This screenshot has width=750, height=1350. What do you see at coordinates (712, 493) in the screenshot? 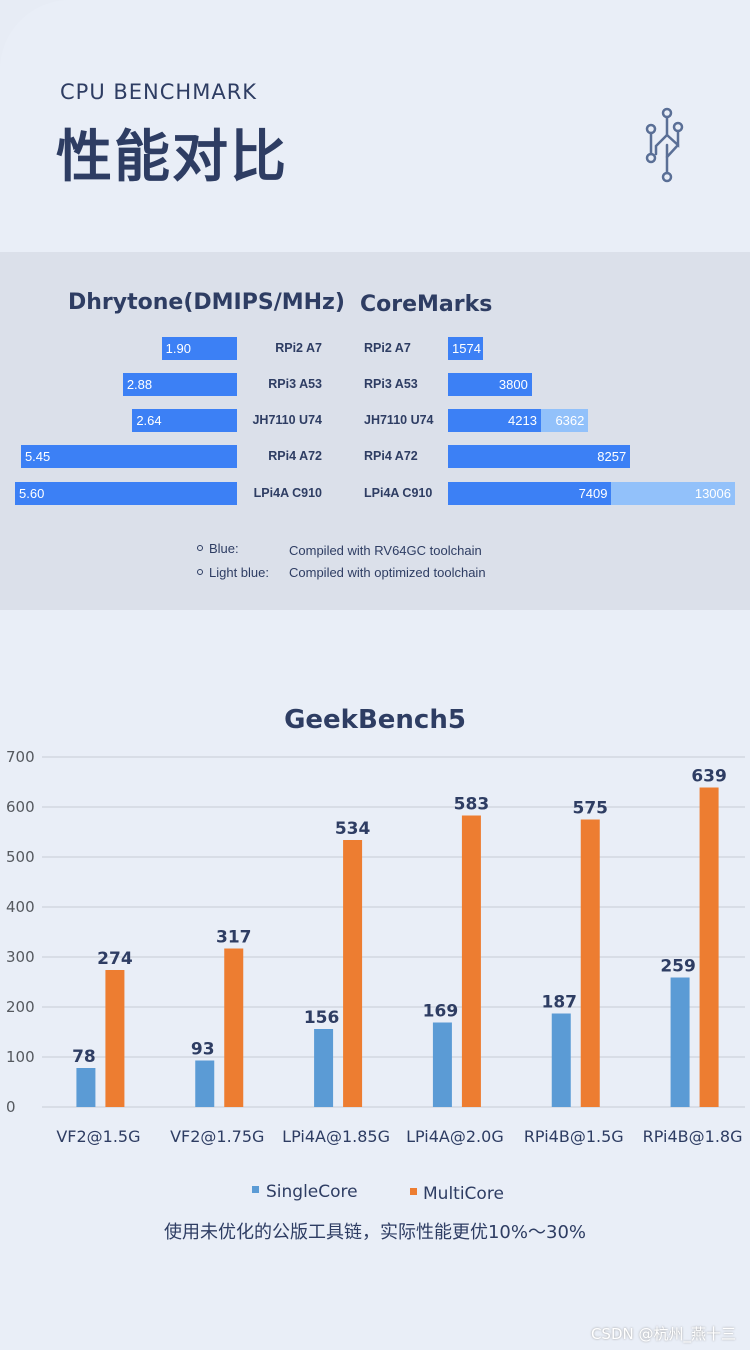
I see `coremarks-optimized-value: 13006` at bounding box center [712, 493].